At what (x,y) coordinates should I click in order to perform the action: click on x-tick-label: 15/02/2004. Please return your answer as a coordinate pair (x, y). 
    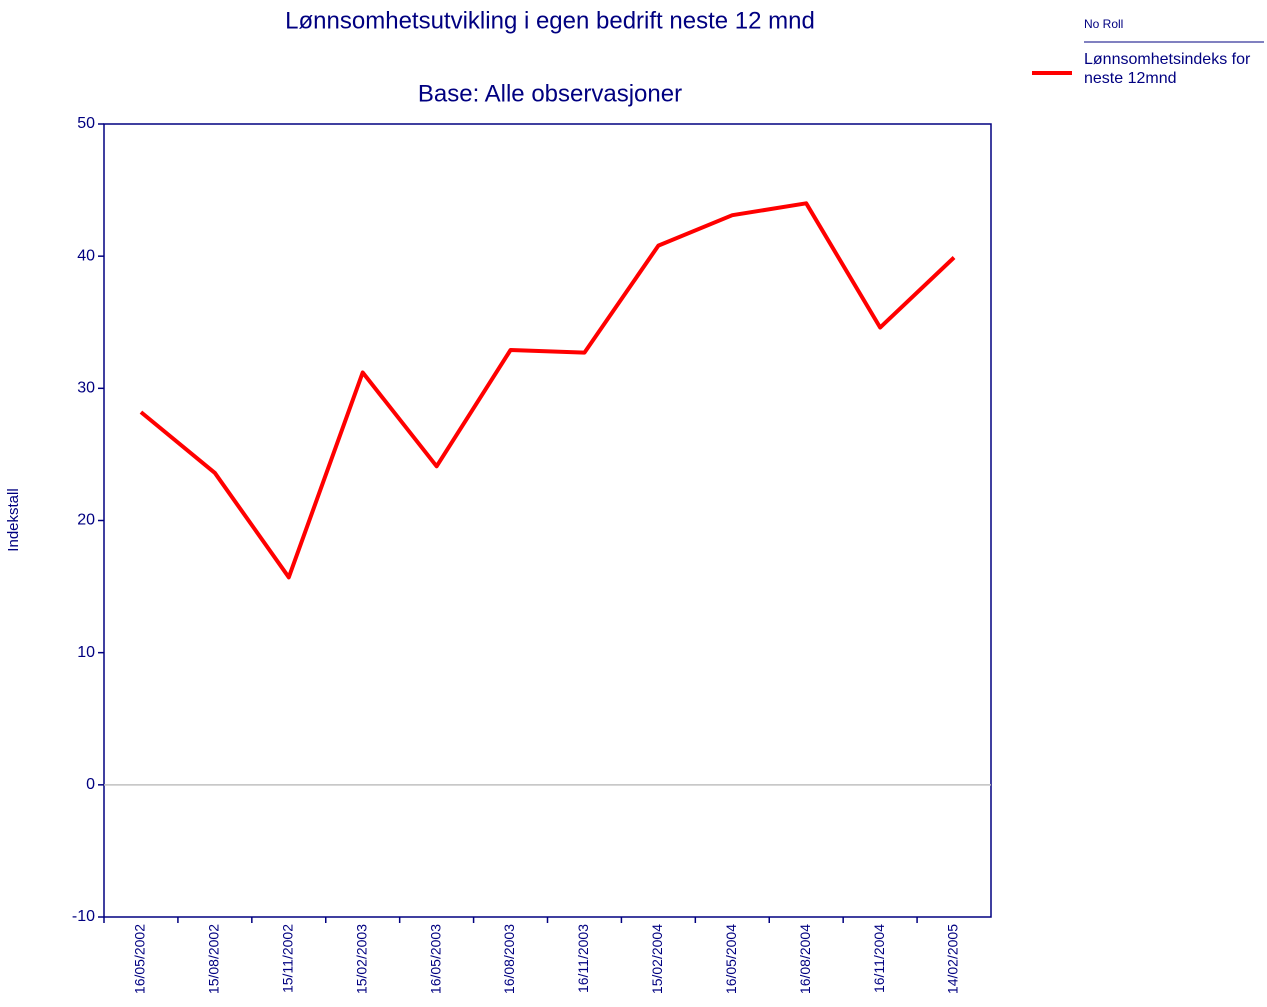
    Looking at the image, I should click on (657, 959).